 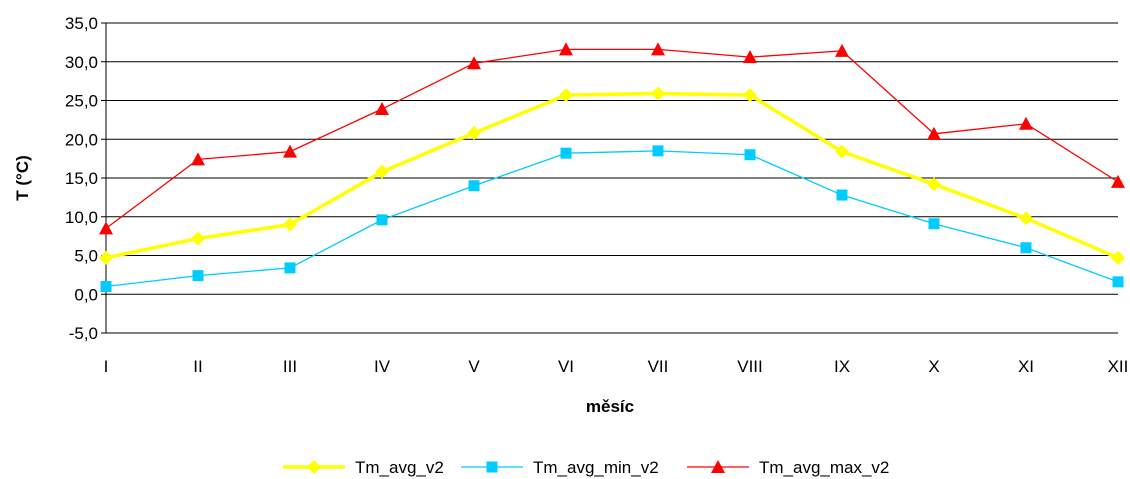 I want to click on x-axis-title: měsíc, so click(x=610, y=406).